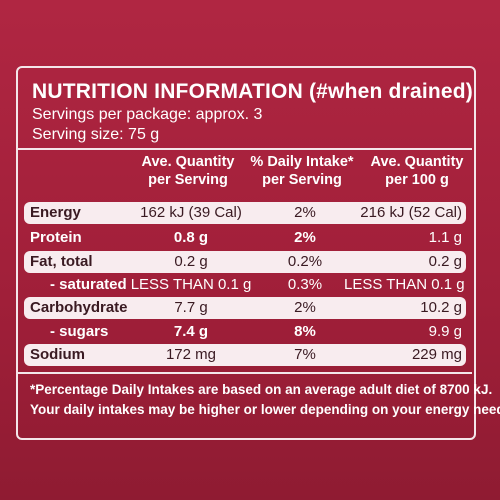 The height and width of the screenshot is (500, 500). What do you see at coordinates (417, 180) in the screenshot?
I see `column-header-line: per 100 g` at bounding box center [417, 180].